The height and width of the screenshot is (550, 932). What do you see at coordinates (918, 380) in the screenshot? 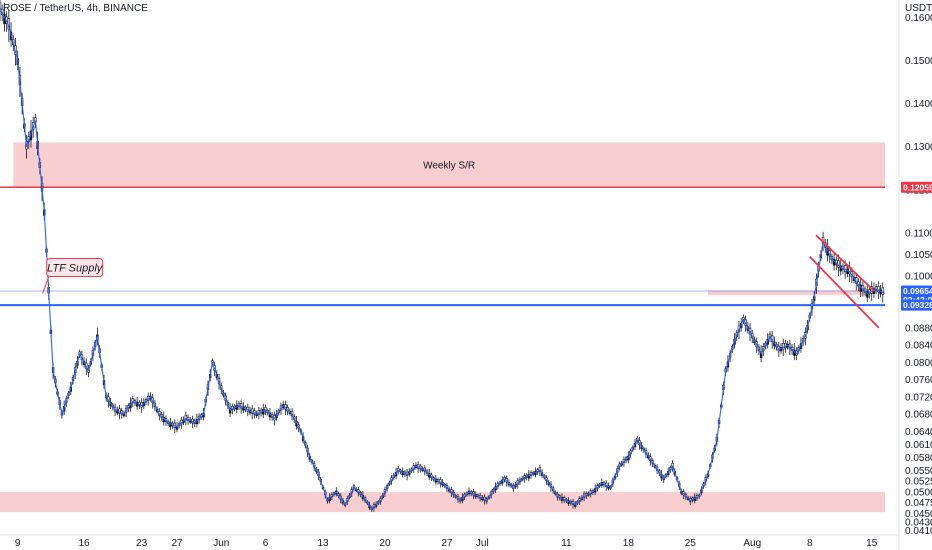
I see `y-tick-label: 0.07600` at bounding box center [918, 380].